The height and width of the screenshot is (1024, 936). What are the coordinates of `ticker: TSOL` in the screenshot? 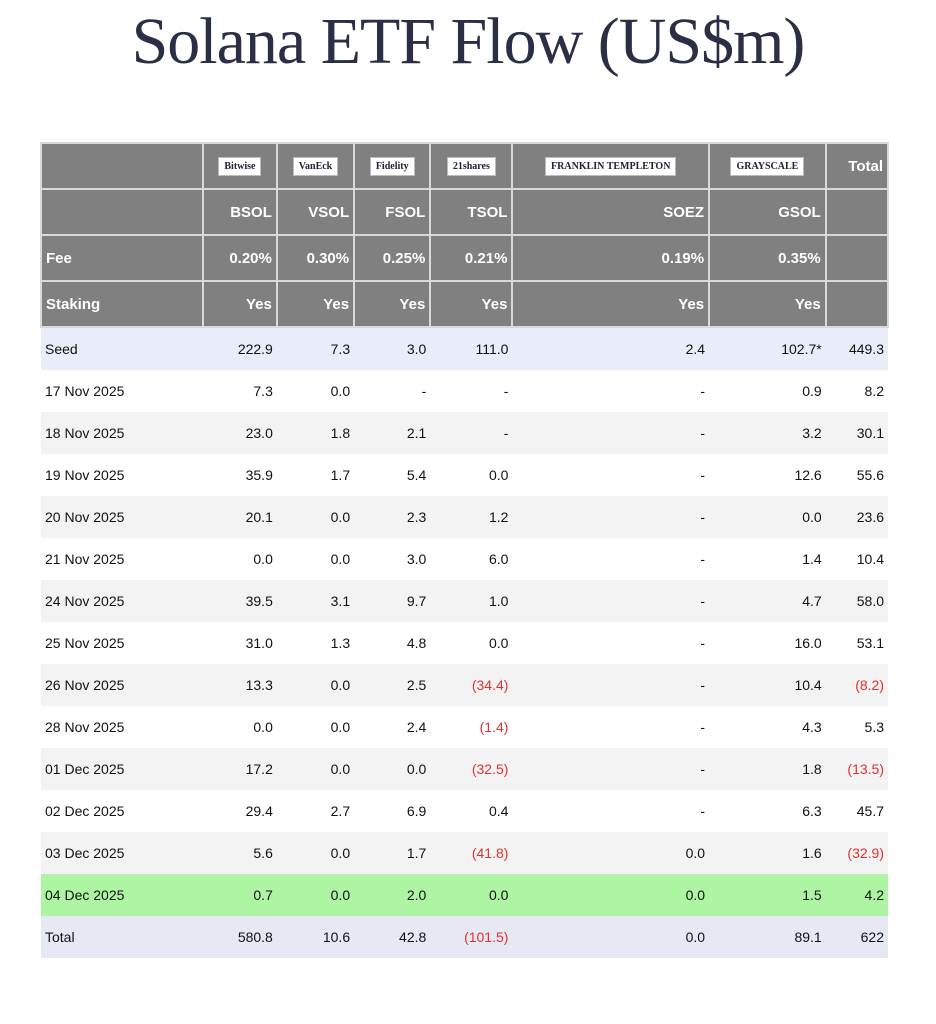 It's located at (471, 212).